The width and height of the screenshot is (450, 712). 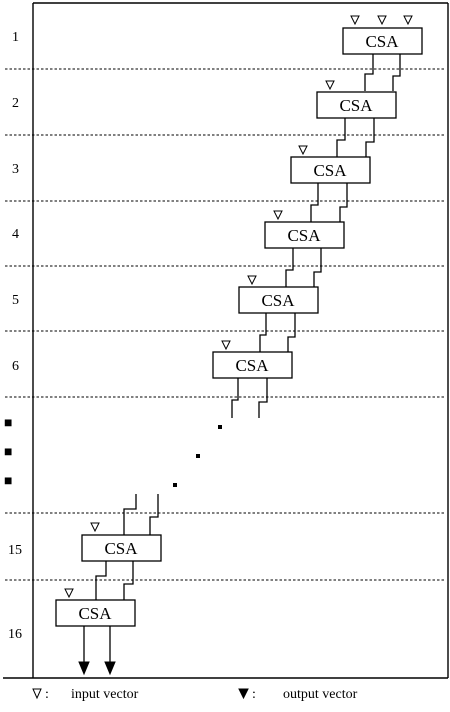 I want to click on output-vector-legend-label: output vector, so click(x=320, y=694).